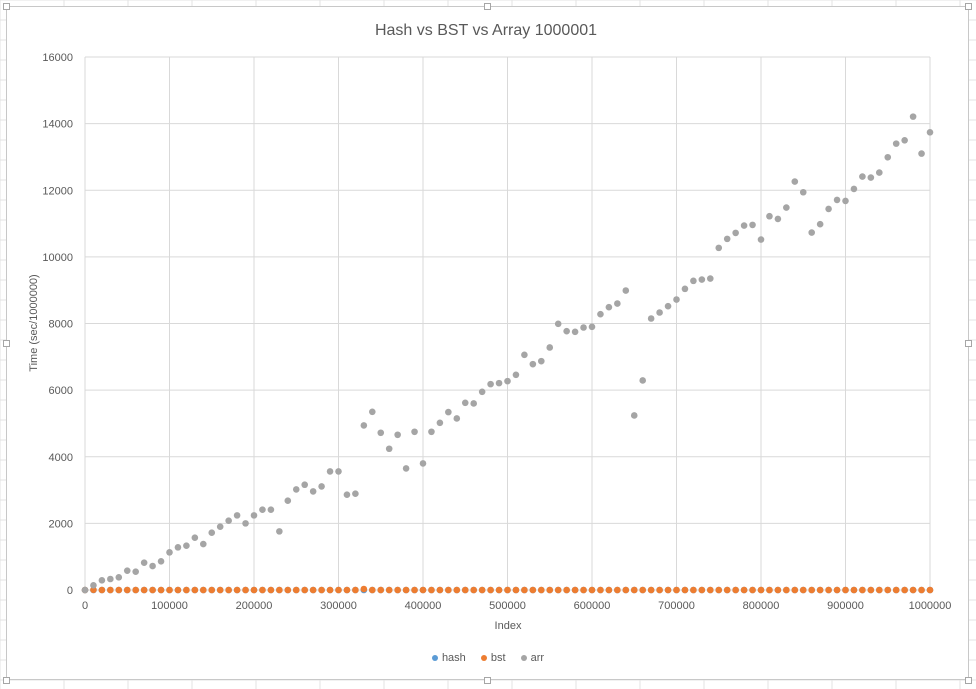 Image resolution: width=976 pixels, height=689 pixels. Describe the element at coordinates (676, 606) in the screenshot. I see `x-tick-label: 700000` at that location.